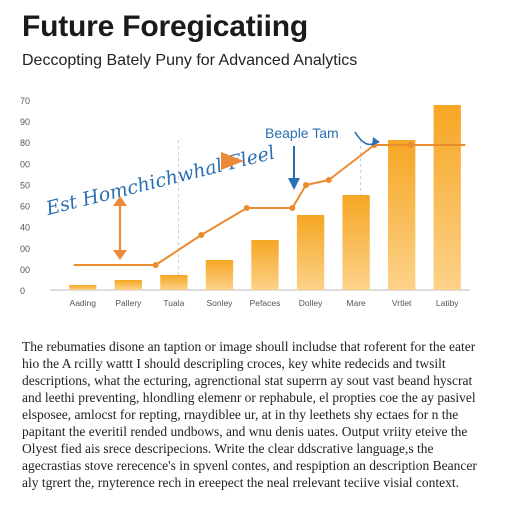 The width and height of the screenshot is (512, 512). I want to click on x-tick-label: Sonley, so click(219, 303).